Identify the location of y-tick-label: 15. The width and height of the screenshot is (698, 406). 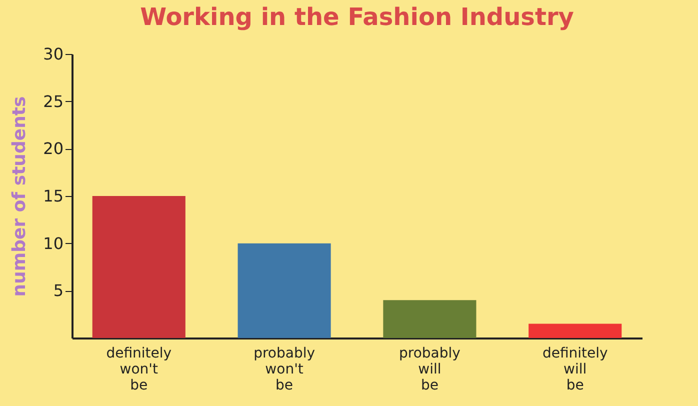
(53, 196).